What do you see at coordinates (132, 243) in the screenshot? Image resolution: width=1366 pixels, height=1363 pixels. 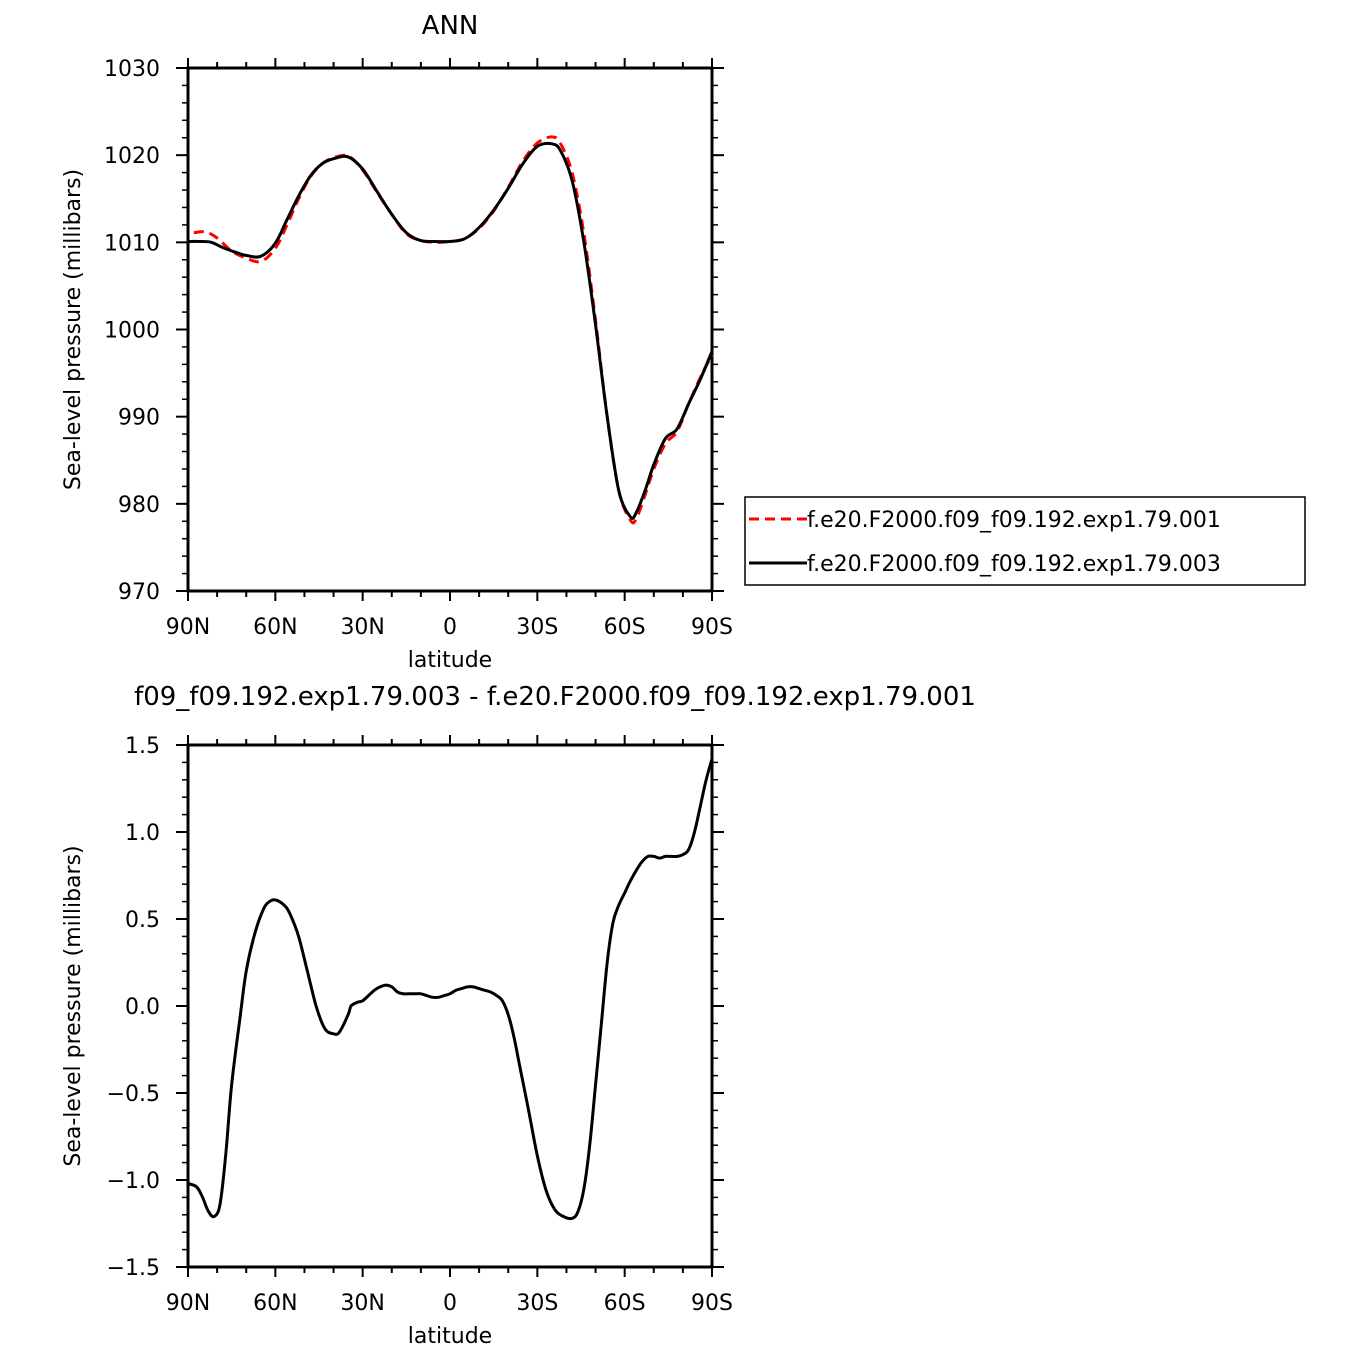 I see `y-tick-label: 1010` at bounding box center [132, 243].